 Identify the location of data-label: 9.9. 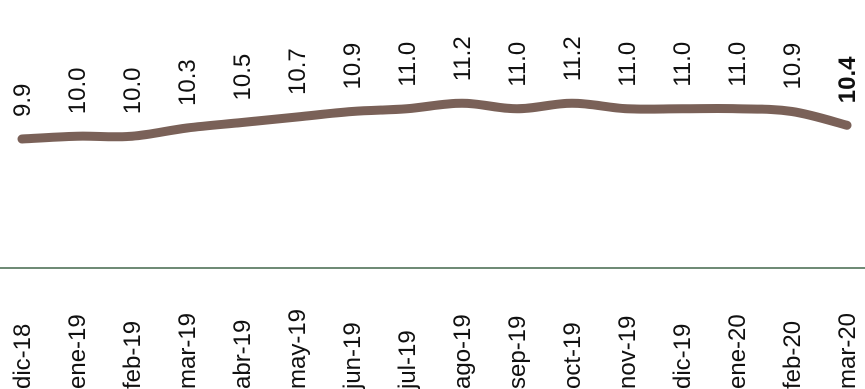
(22, 100).